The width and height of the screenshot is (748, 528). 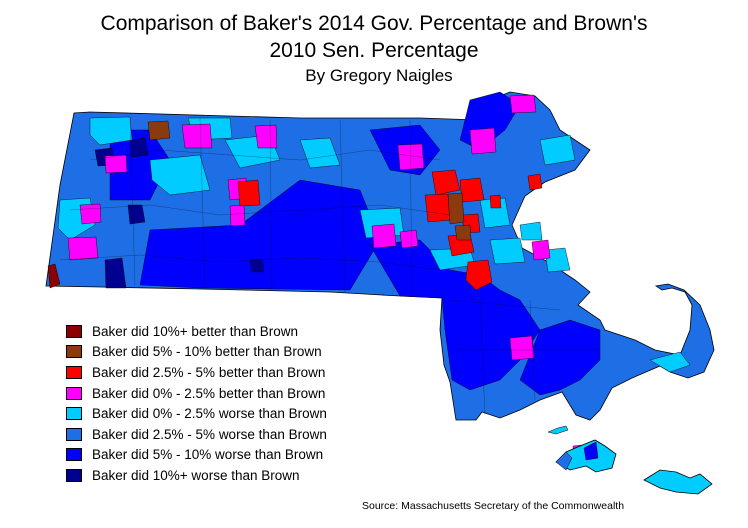 I want to click on legend-label: Baker did 2.5% - 5% worse than Brown, so click(x=209, y=434).